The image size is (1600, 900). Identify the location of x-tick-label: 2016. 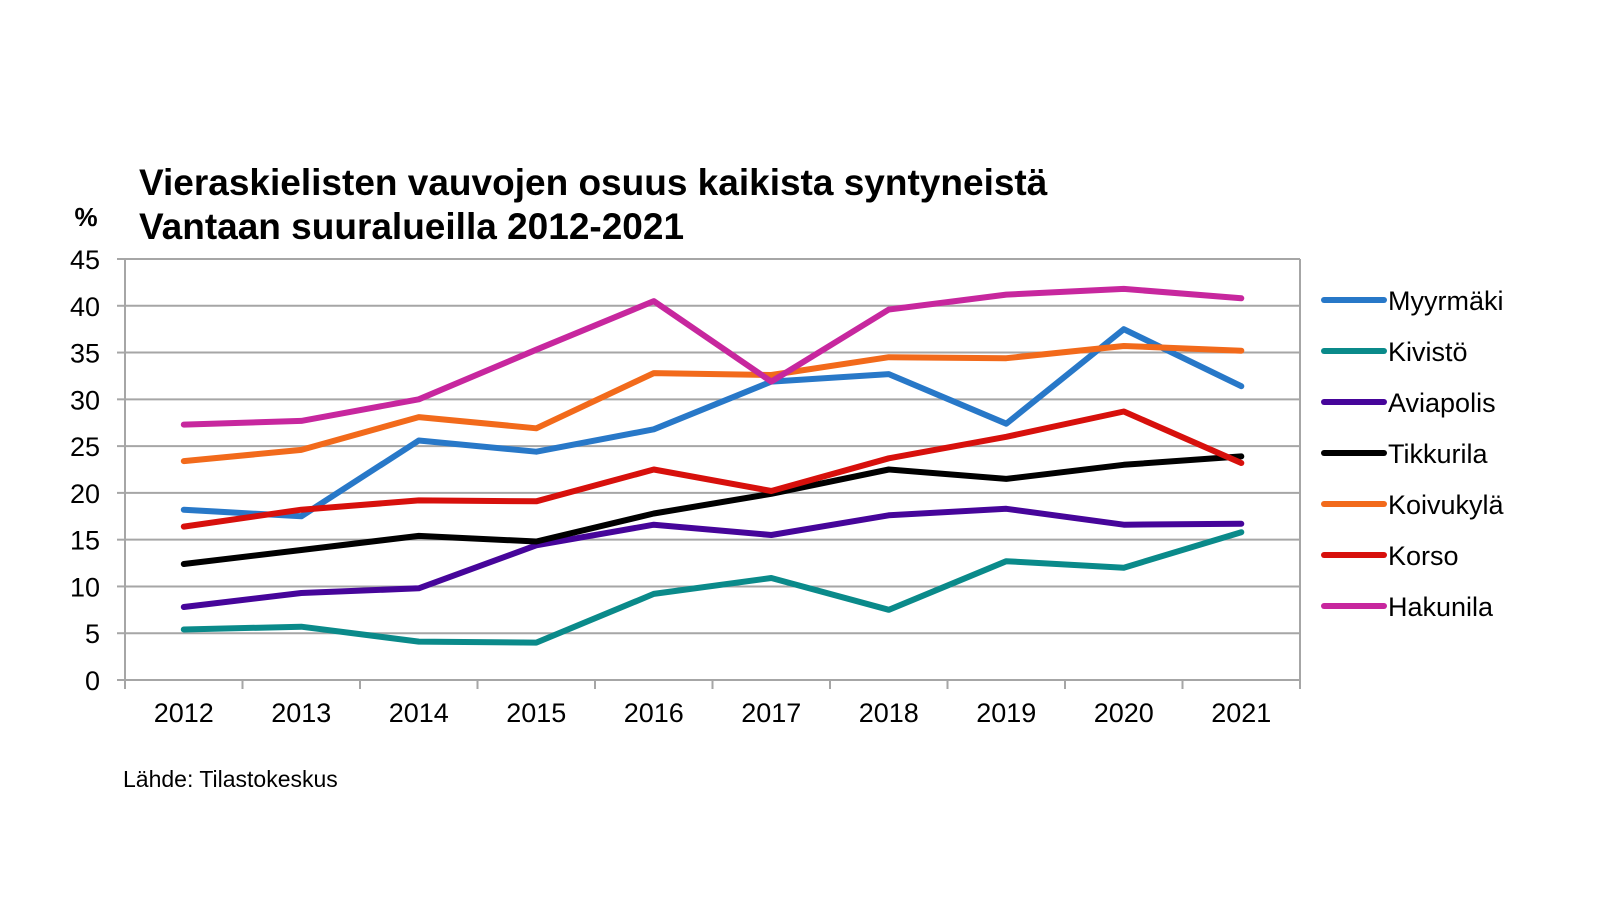
(654, 713).